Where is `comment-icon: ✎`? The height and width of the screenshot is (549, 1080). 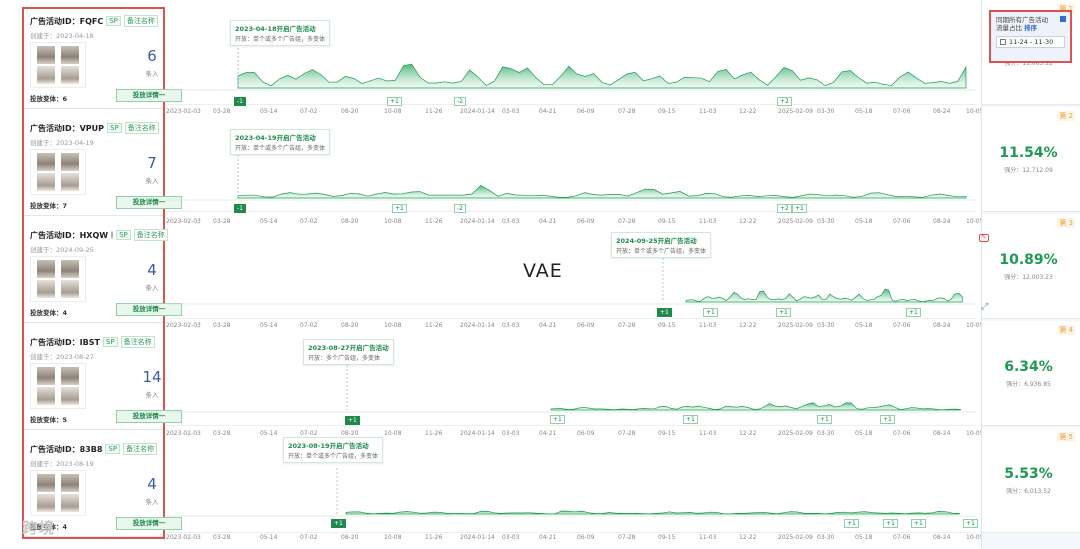
comment-icon: ✎ is located at coordinates (984, 238).